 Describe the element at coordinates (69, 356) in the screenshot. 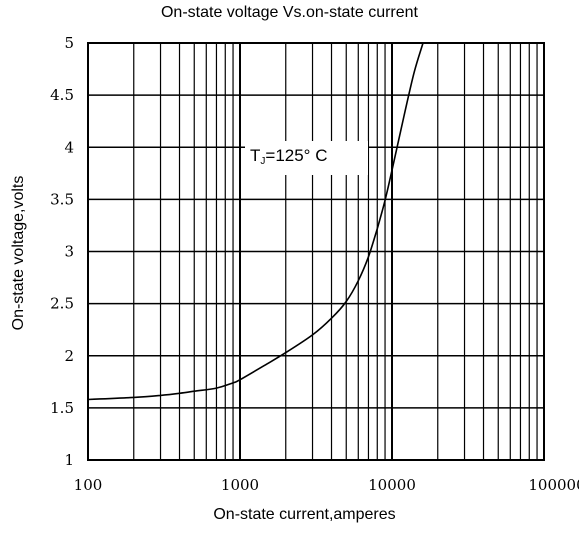

I see `y-tick-label: 2` at that location.